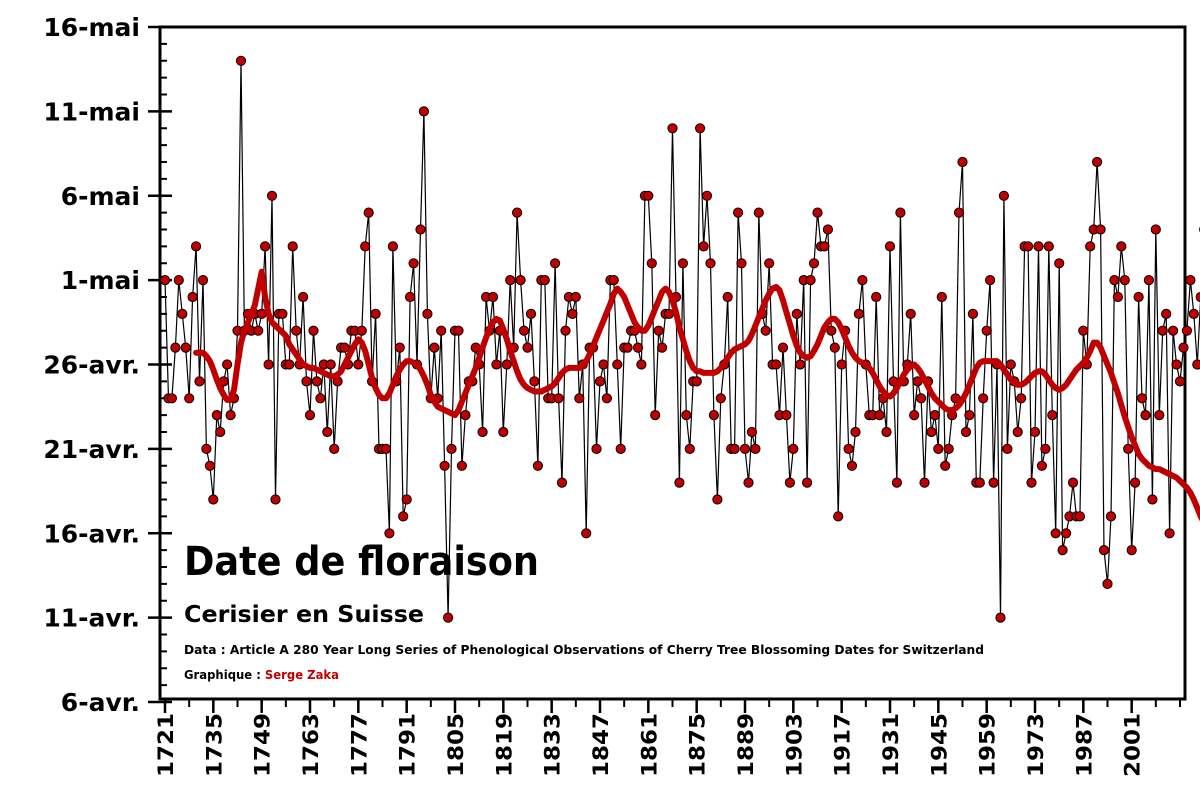 The image size is (1200, 802). I want to click on data-point-1981, so click(1062, 550).